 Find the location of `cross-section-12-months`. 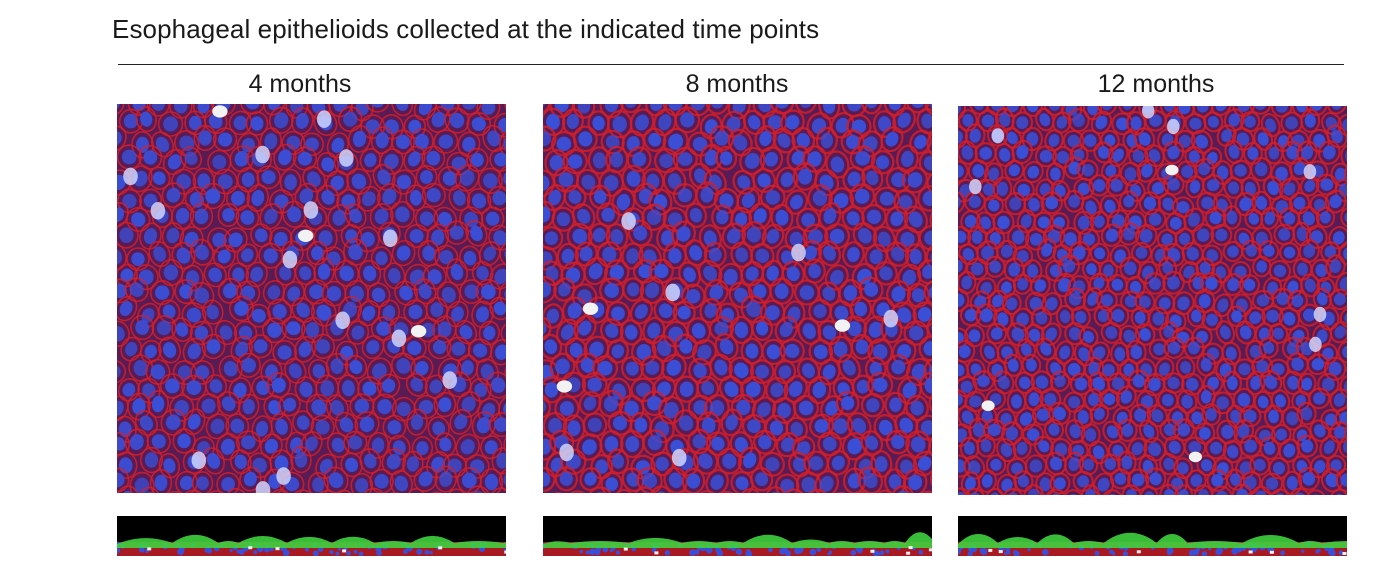

cross-section-12-months is located at coordinates (1152, 536).